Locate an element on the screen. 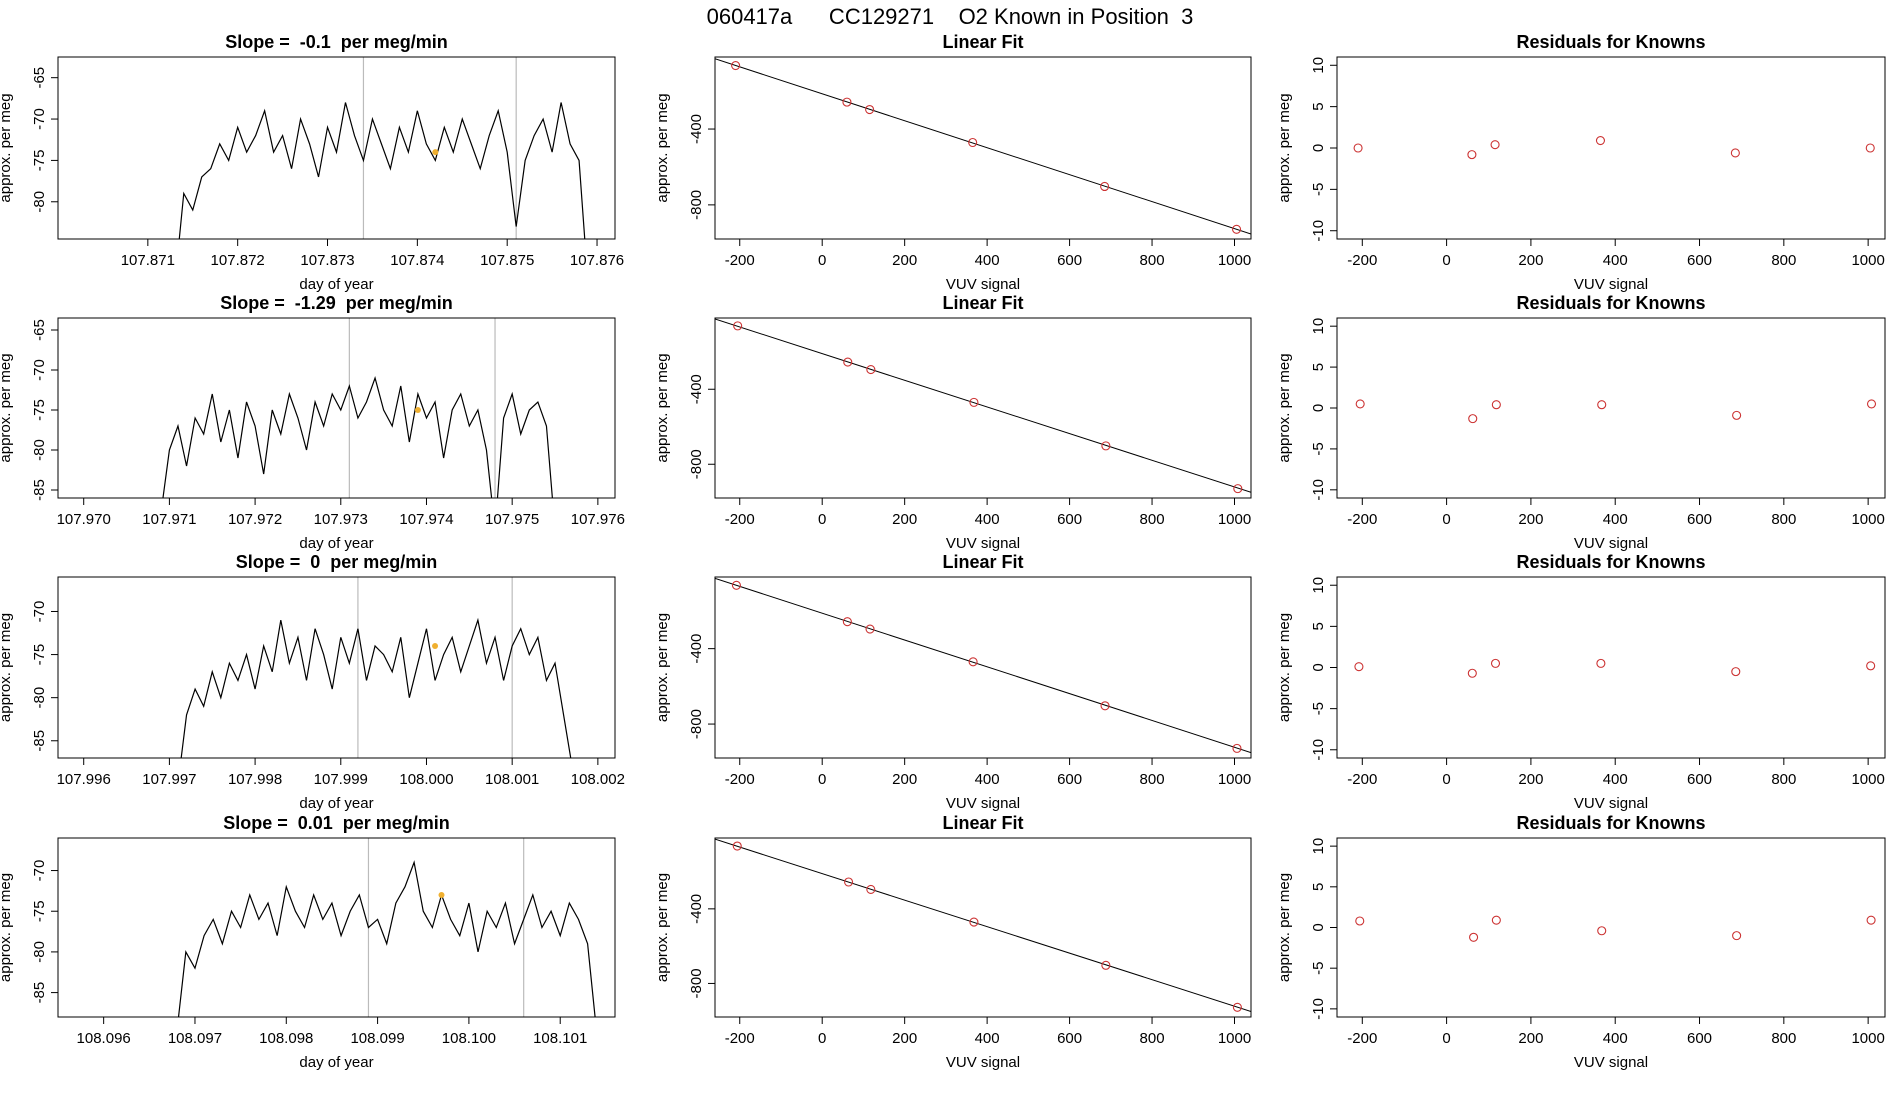 The height and width of the screenshot is (1100, 1900). x-tick-label: 107.973 is located at coordinates (341, 519).